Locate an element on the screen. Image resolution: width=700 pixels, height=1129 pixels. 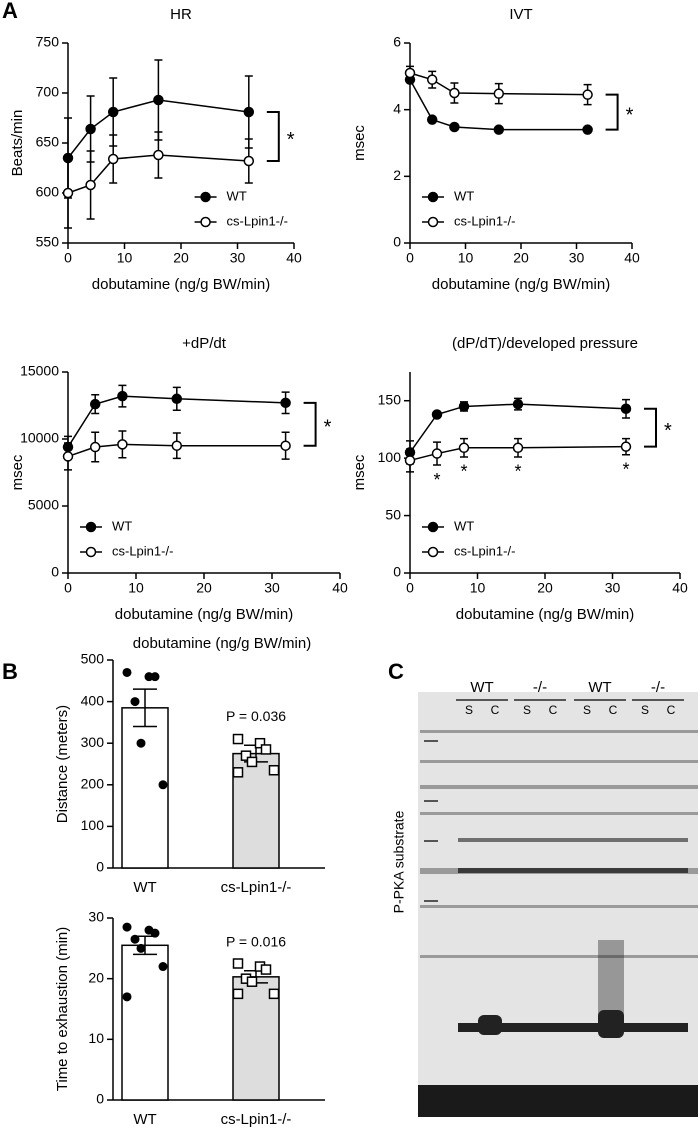
y-tick-label: 200 is located at coordinates (93, 784).